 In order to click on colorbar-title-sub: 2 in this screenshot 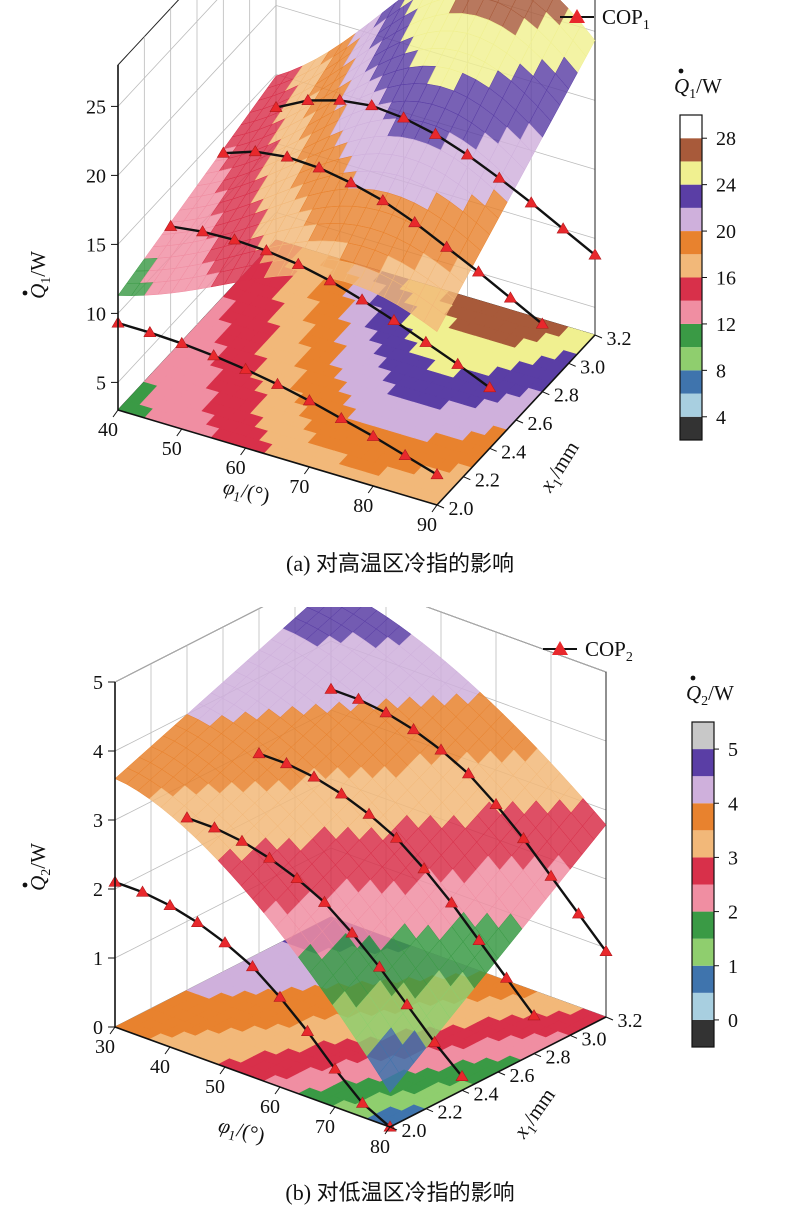, I will do `click(704, 701)`.